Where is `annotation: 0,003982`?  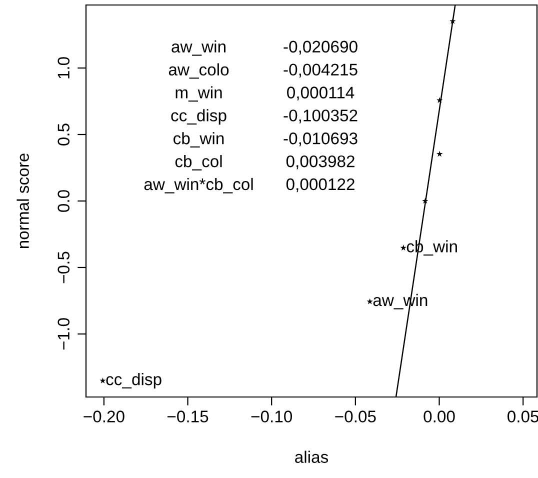
annotation: 0,003982 is located at coordinates (320, 162).